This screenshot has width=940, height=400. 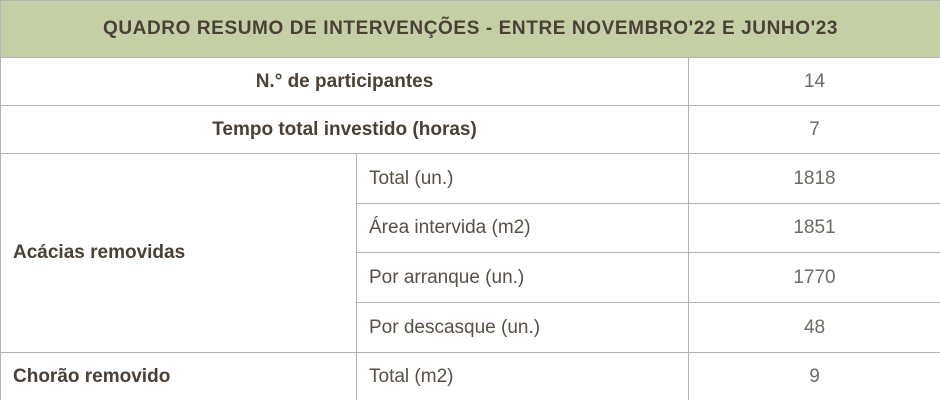 What do you see at coordinates (522, 376) in the screenshot?
I see `sub-label-total-m2: Total (m2)` at bounding box center [522, 376].